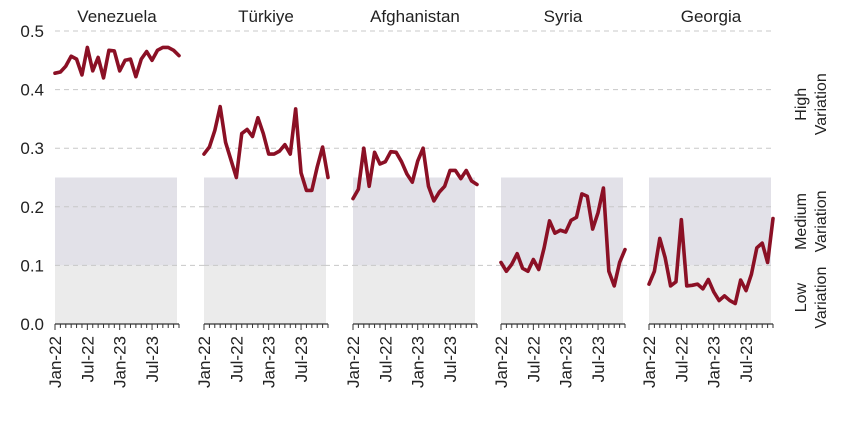  What do you see at coordinates (563, 16) in the screenshot?
I see `panel-title: Syria` at bounding box center [563, 16].